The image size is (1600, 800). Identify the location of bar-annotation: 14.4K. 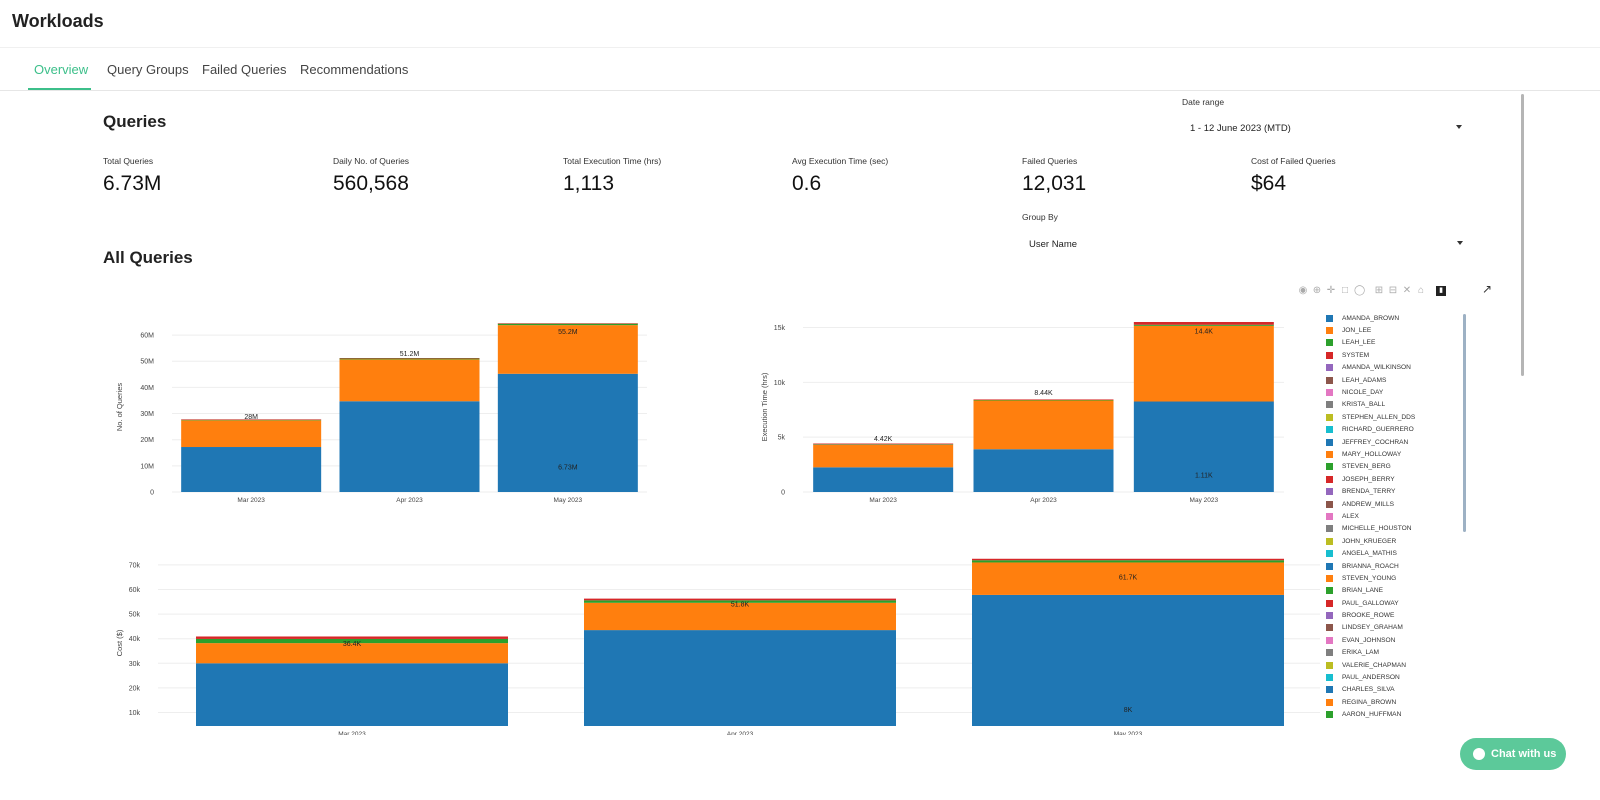
(1204, 332).